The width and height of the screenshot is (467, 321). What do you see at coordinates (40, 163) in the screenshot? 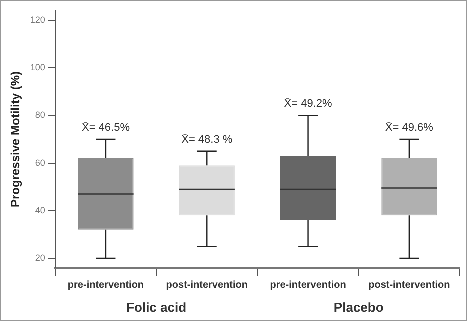
I see `y-tick-label: 60` at bounding box center [40, 163].